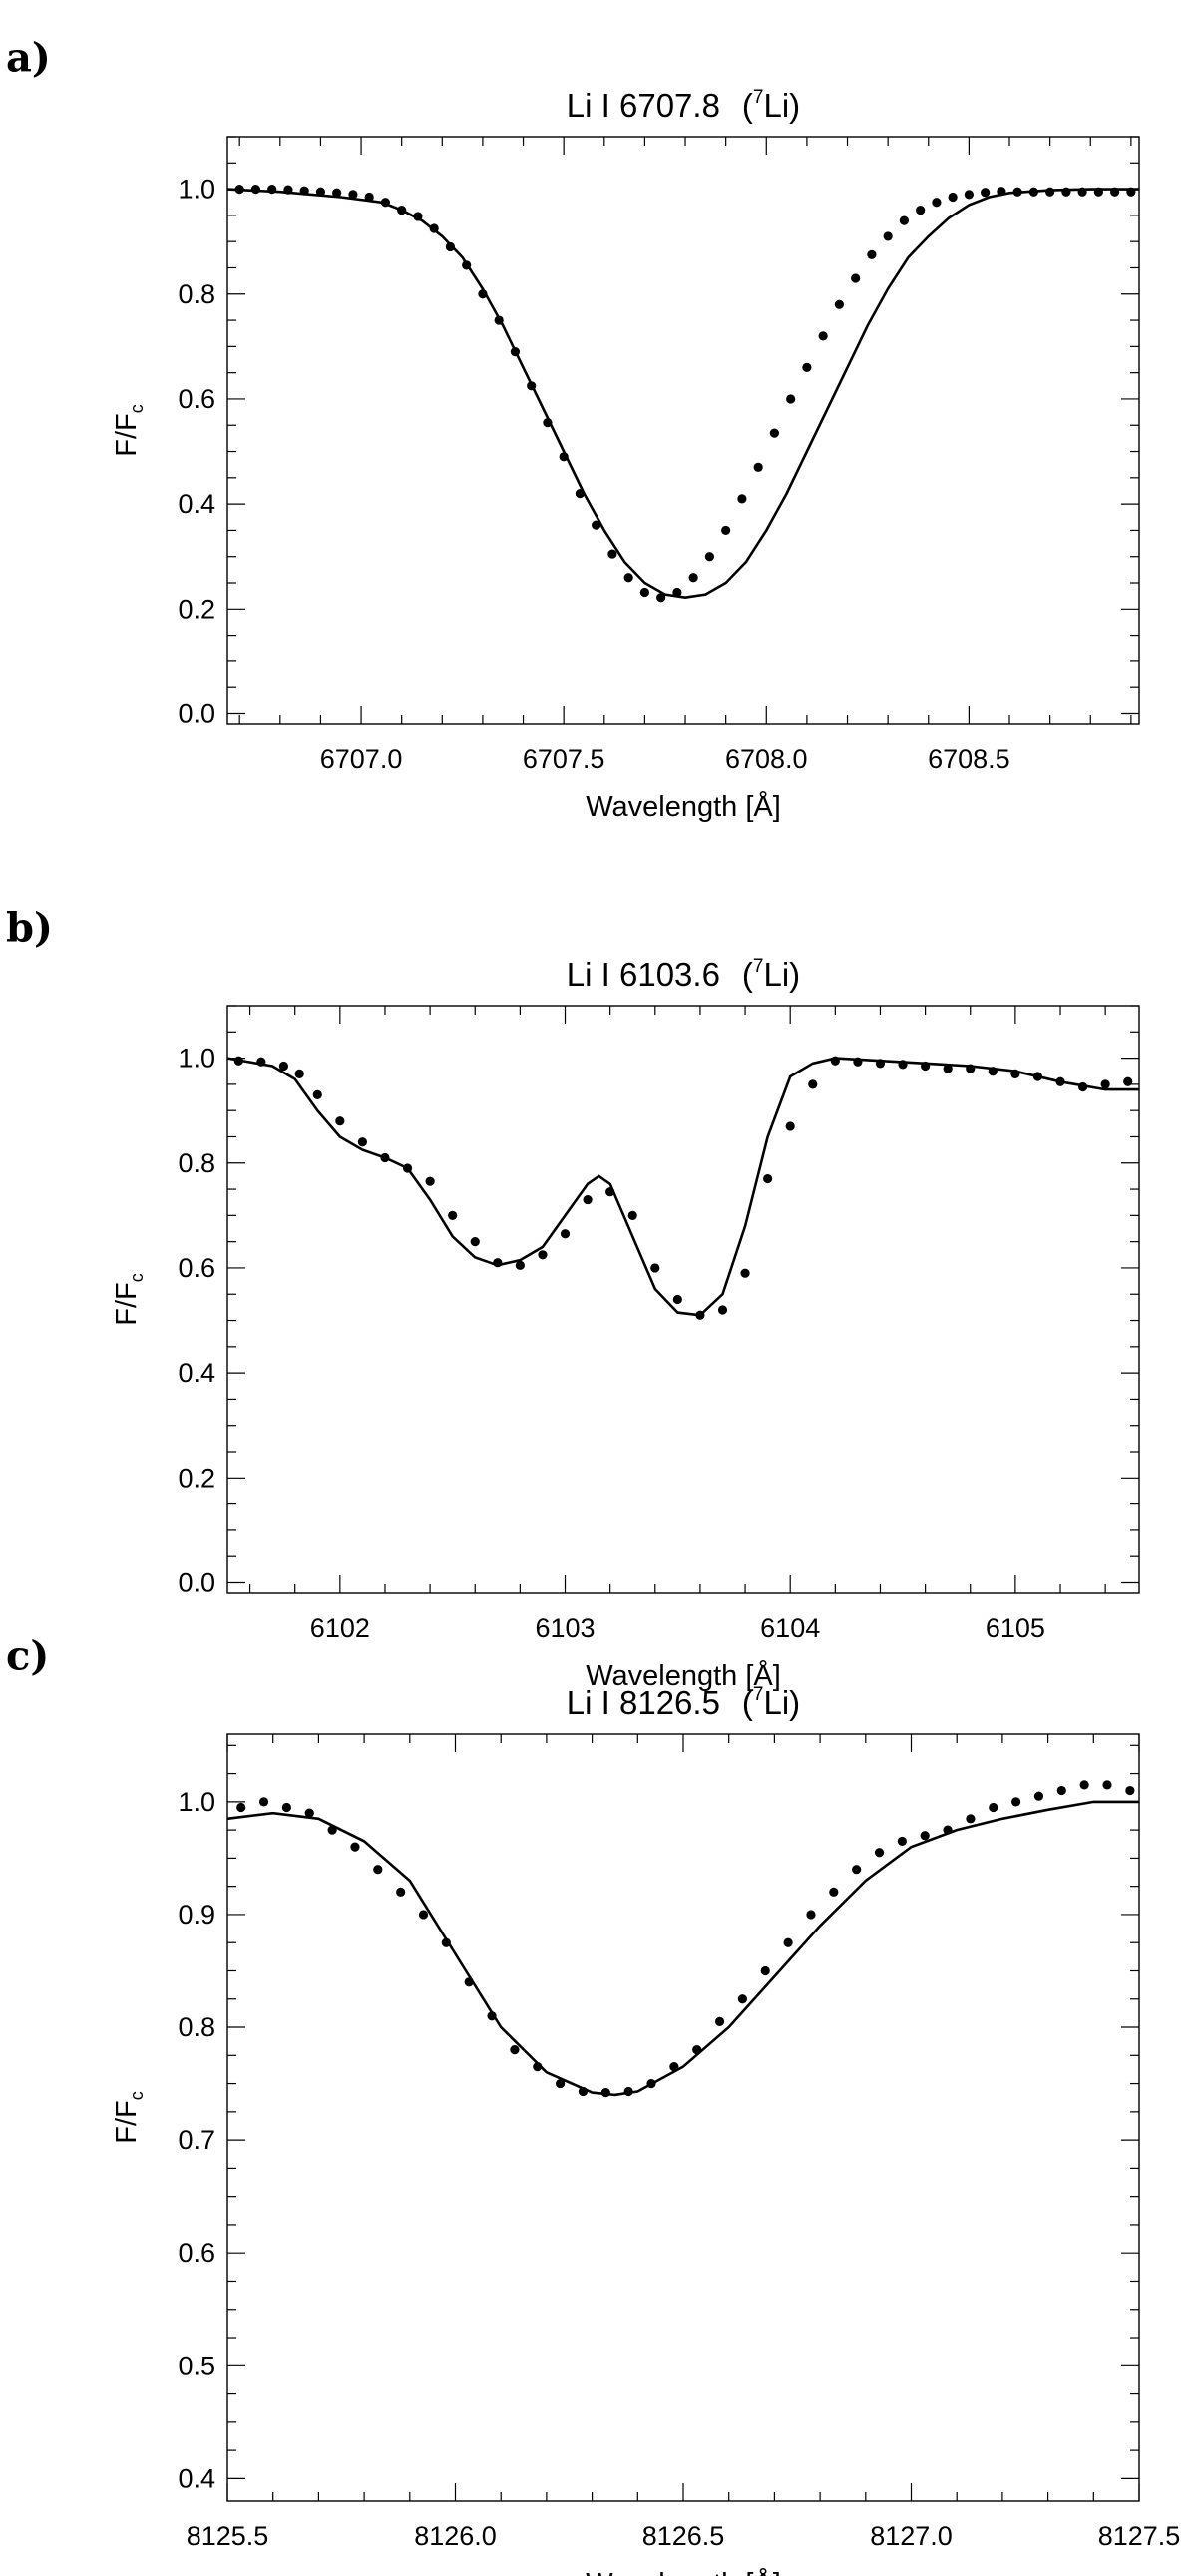 The width and height of the screenshot is (1197, 2576). Describe the element at coordinates (455, 2536) in the screenshot. I see `x-tick-label: 8126.0` at that location.